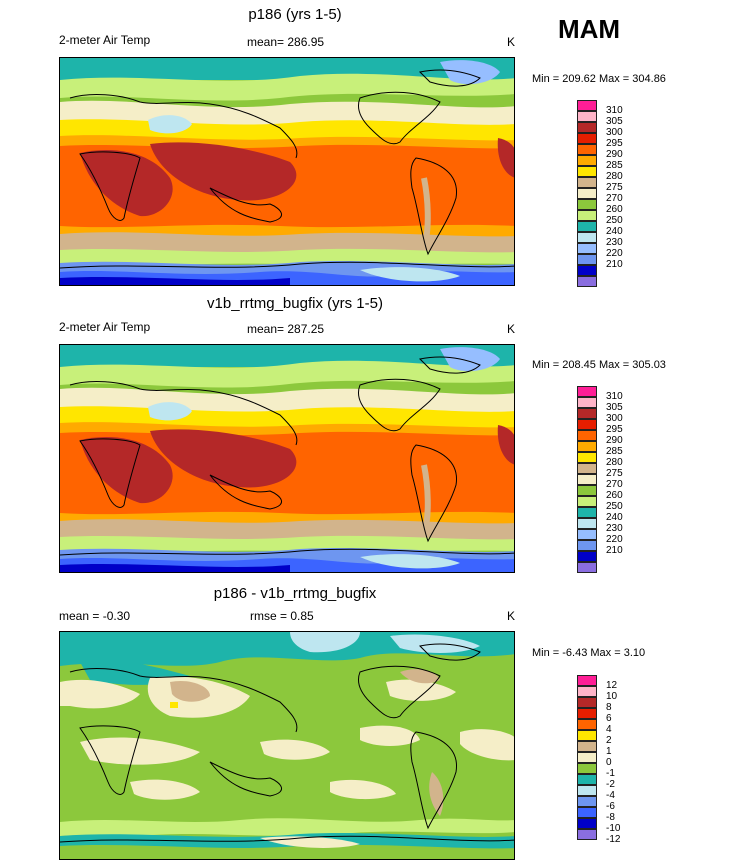 The height and width of the screenshot is (865, 732). What do you see at coordinates (589, 653) in the screenshot?
I see `panel3-minmax: Min = -6.43 Max = 3.10` at bounding box center [589, 653].